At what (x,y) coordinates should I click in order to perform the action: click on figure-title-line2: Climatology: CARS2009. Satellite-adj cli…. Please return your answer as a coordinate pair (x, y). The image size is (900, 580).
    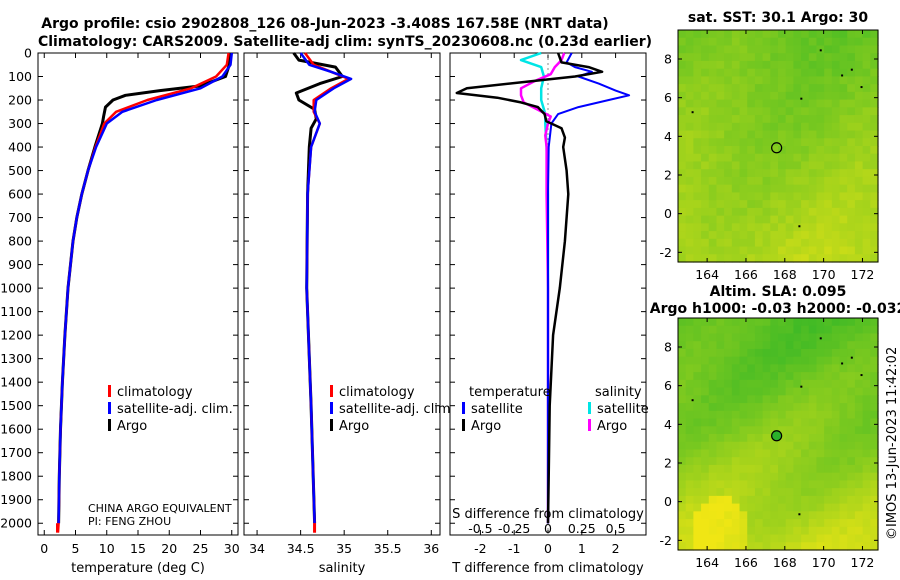
    Looking at the image, I should click on (345, 42).